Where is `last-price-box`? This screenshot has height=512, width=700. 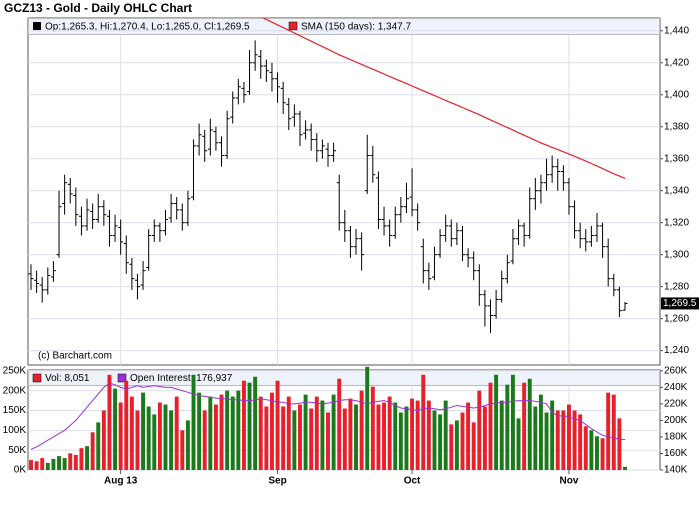
last-price-box is located at coordinates (680, 303).